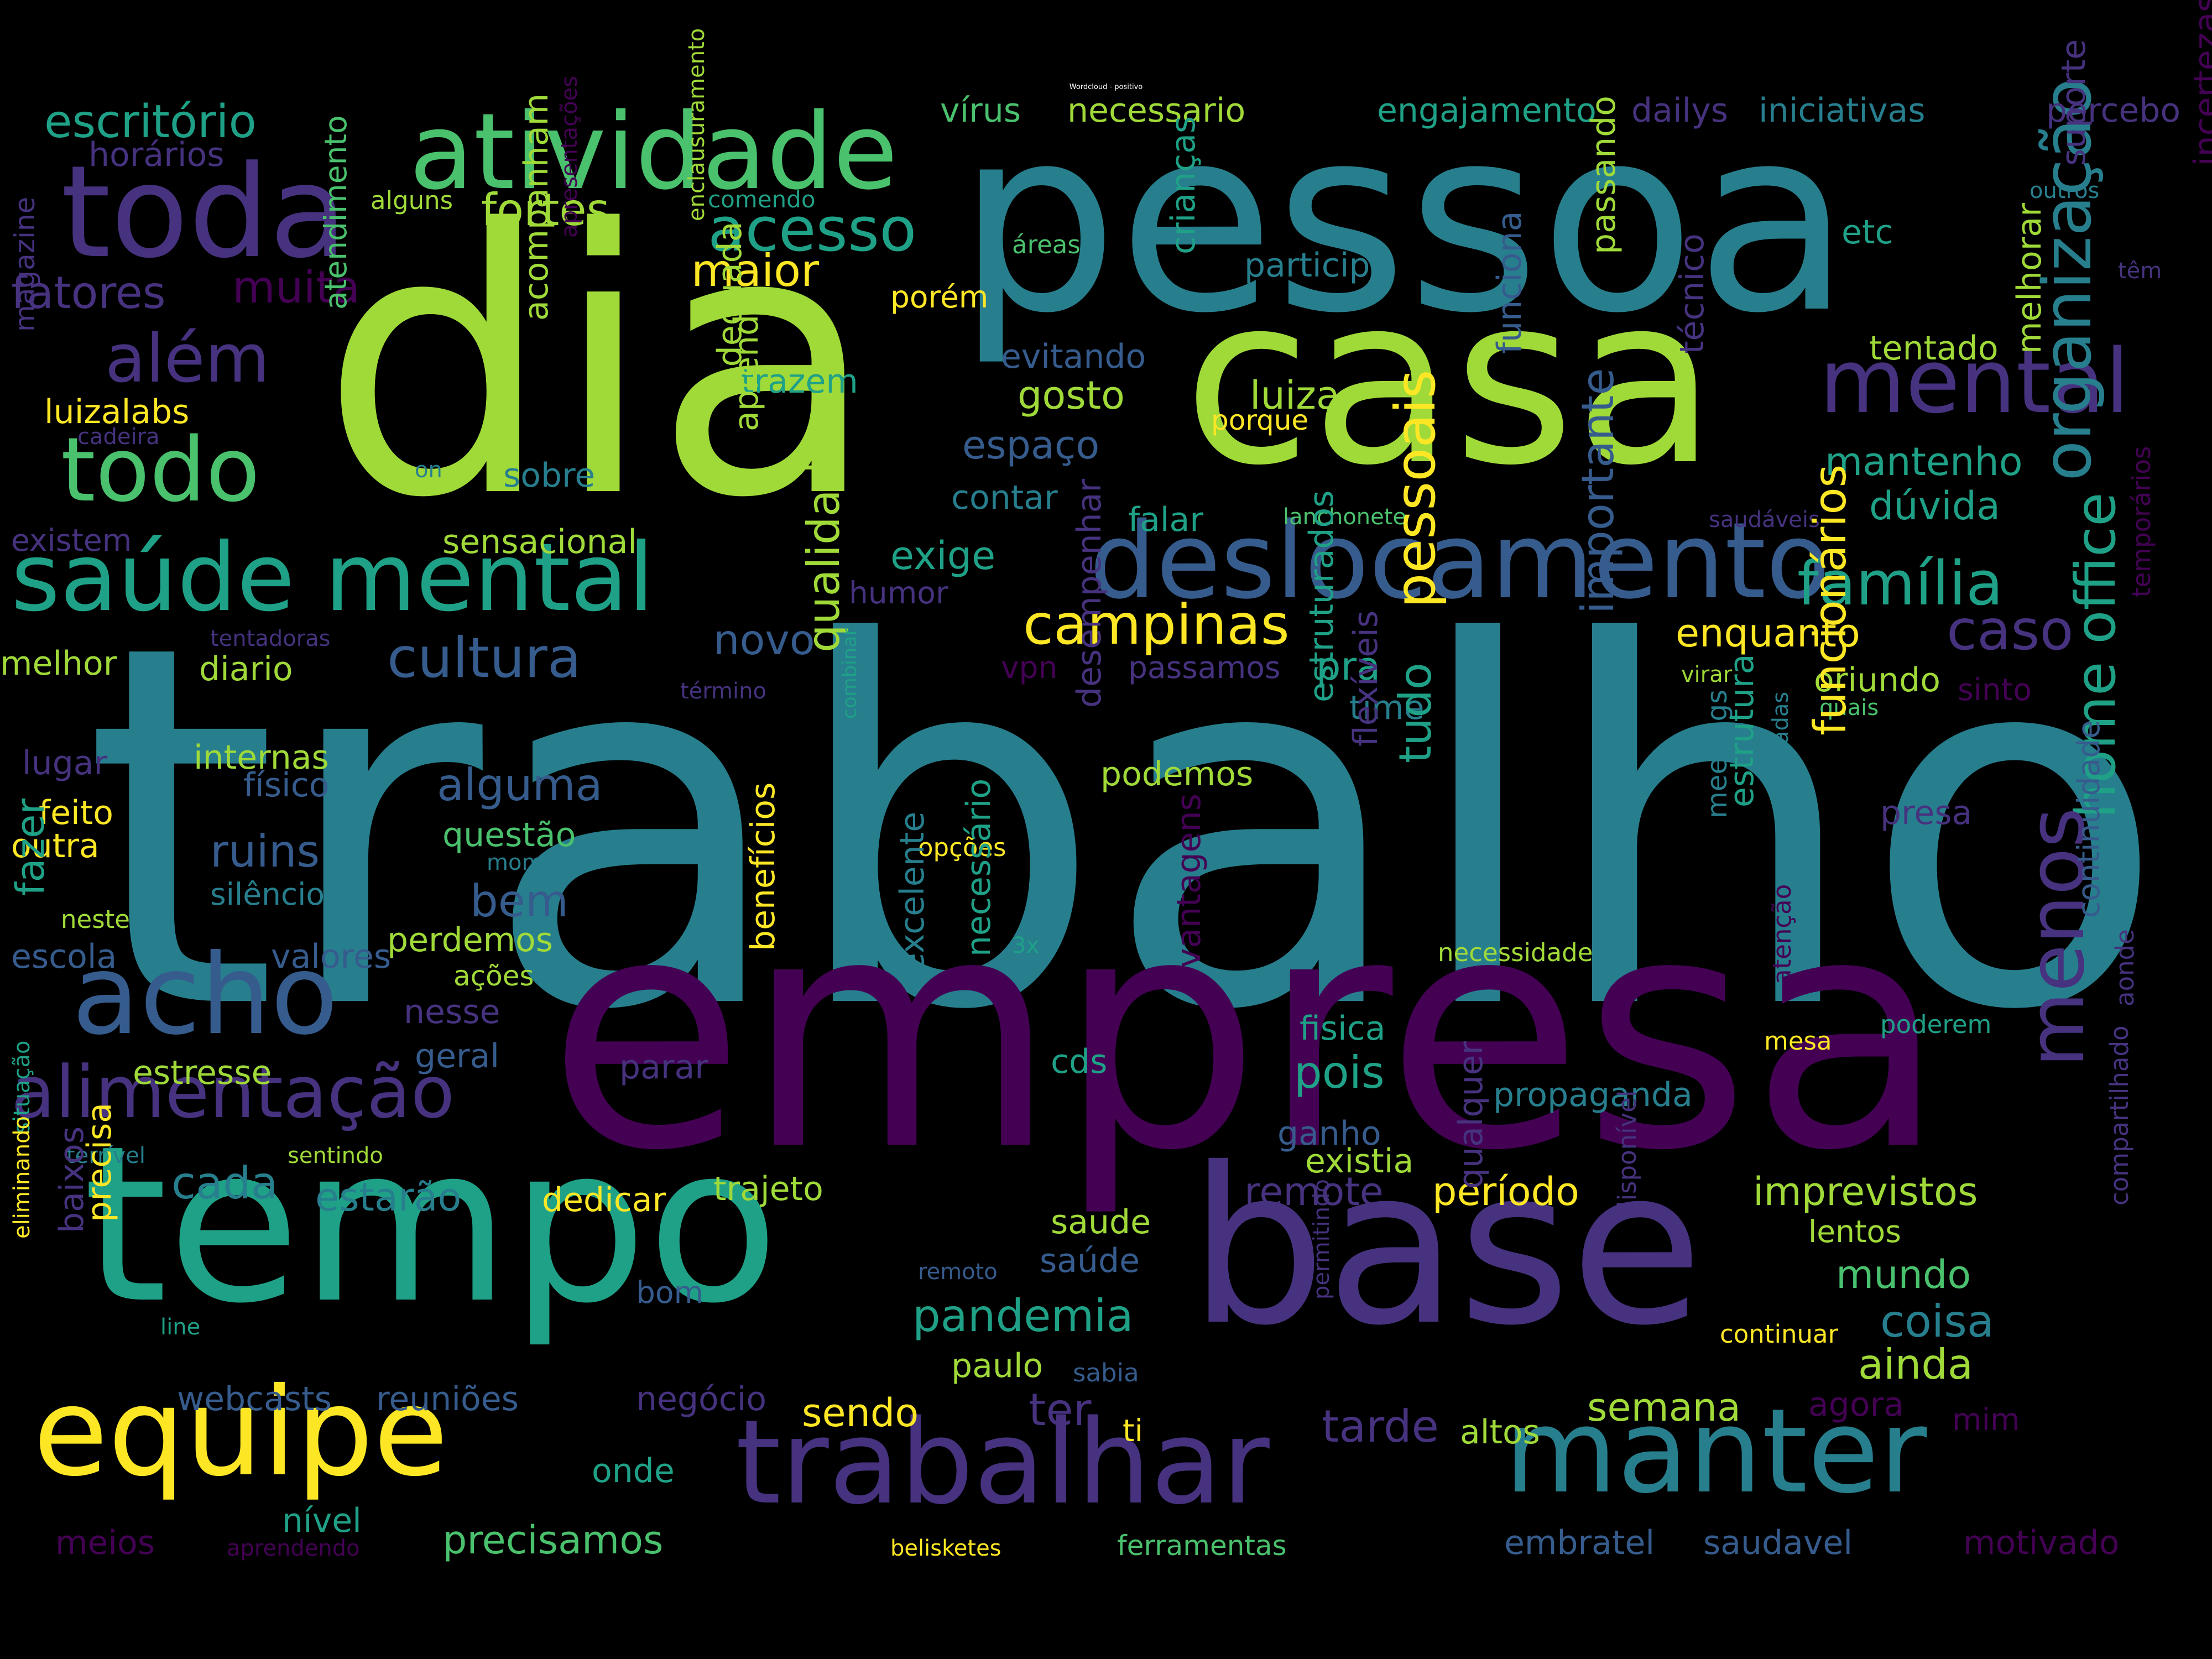  Describe the element at coordinates (1340, 1073) in the screenshot. I see `word-pois: pois` at that location.